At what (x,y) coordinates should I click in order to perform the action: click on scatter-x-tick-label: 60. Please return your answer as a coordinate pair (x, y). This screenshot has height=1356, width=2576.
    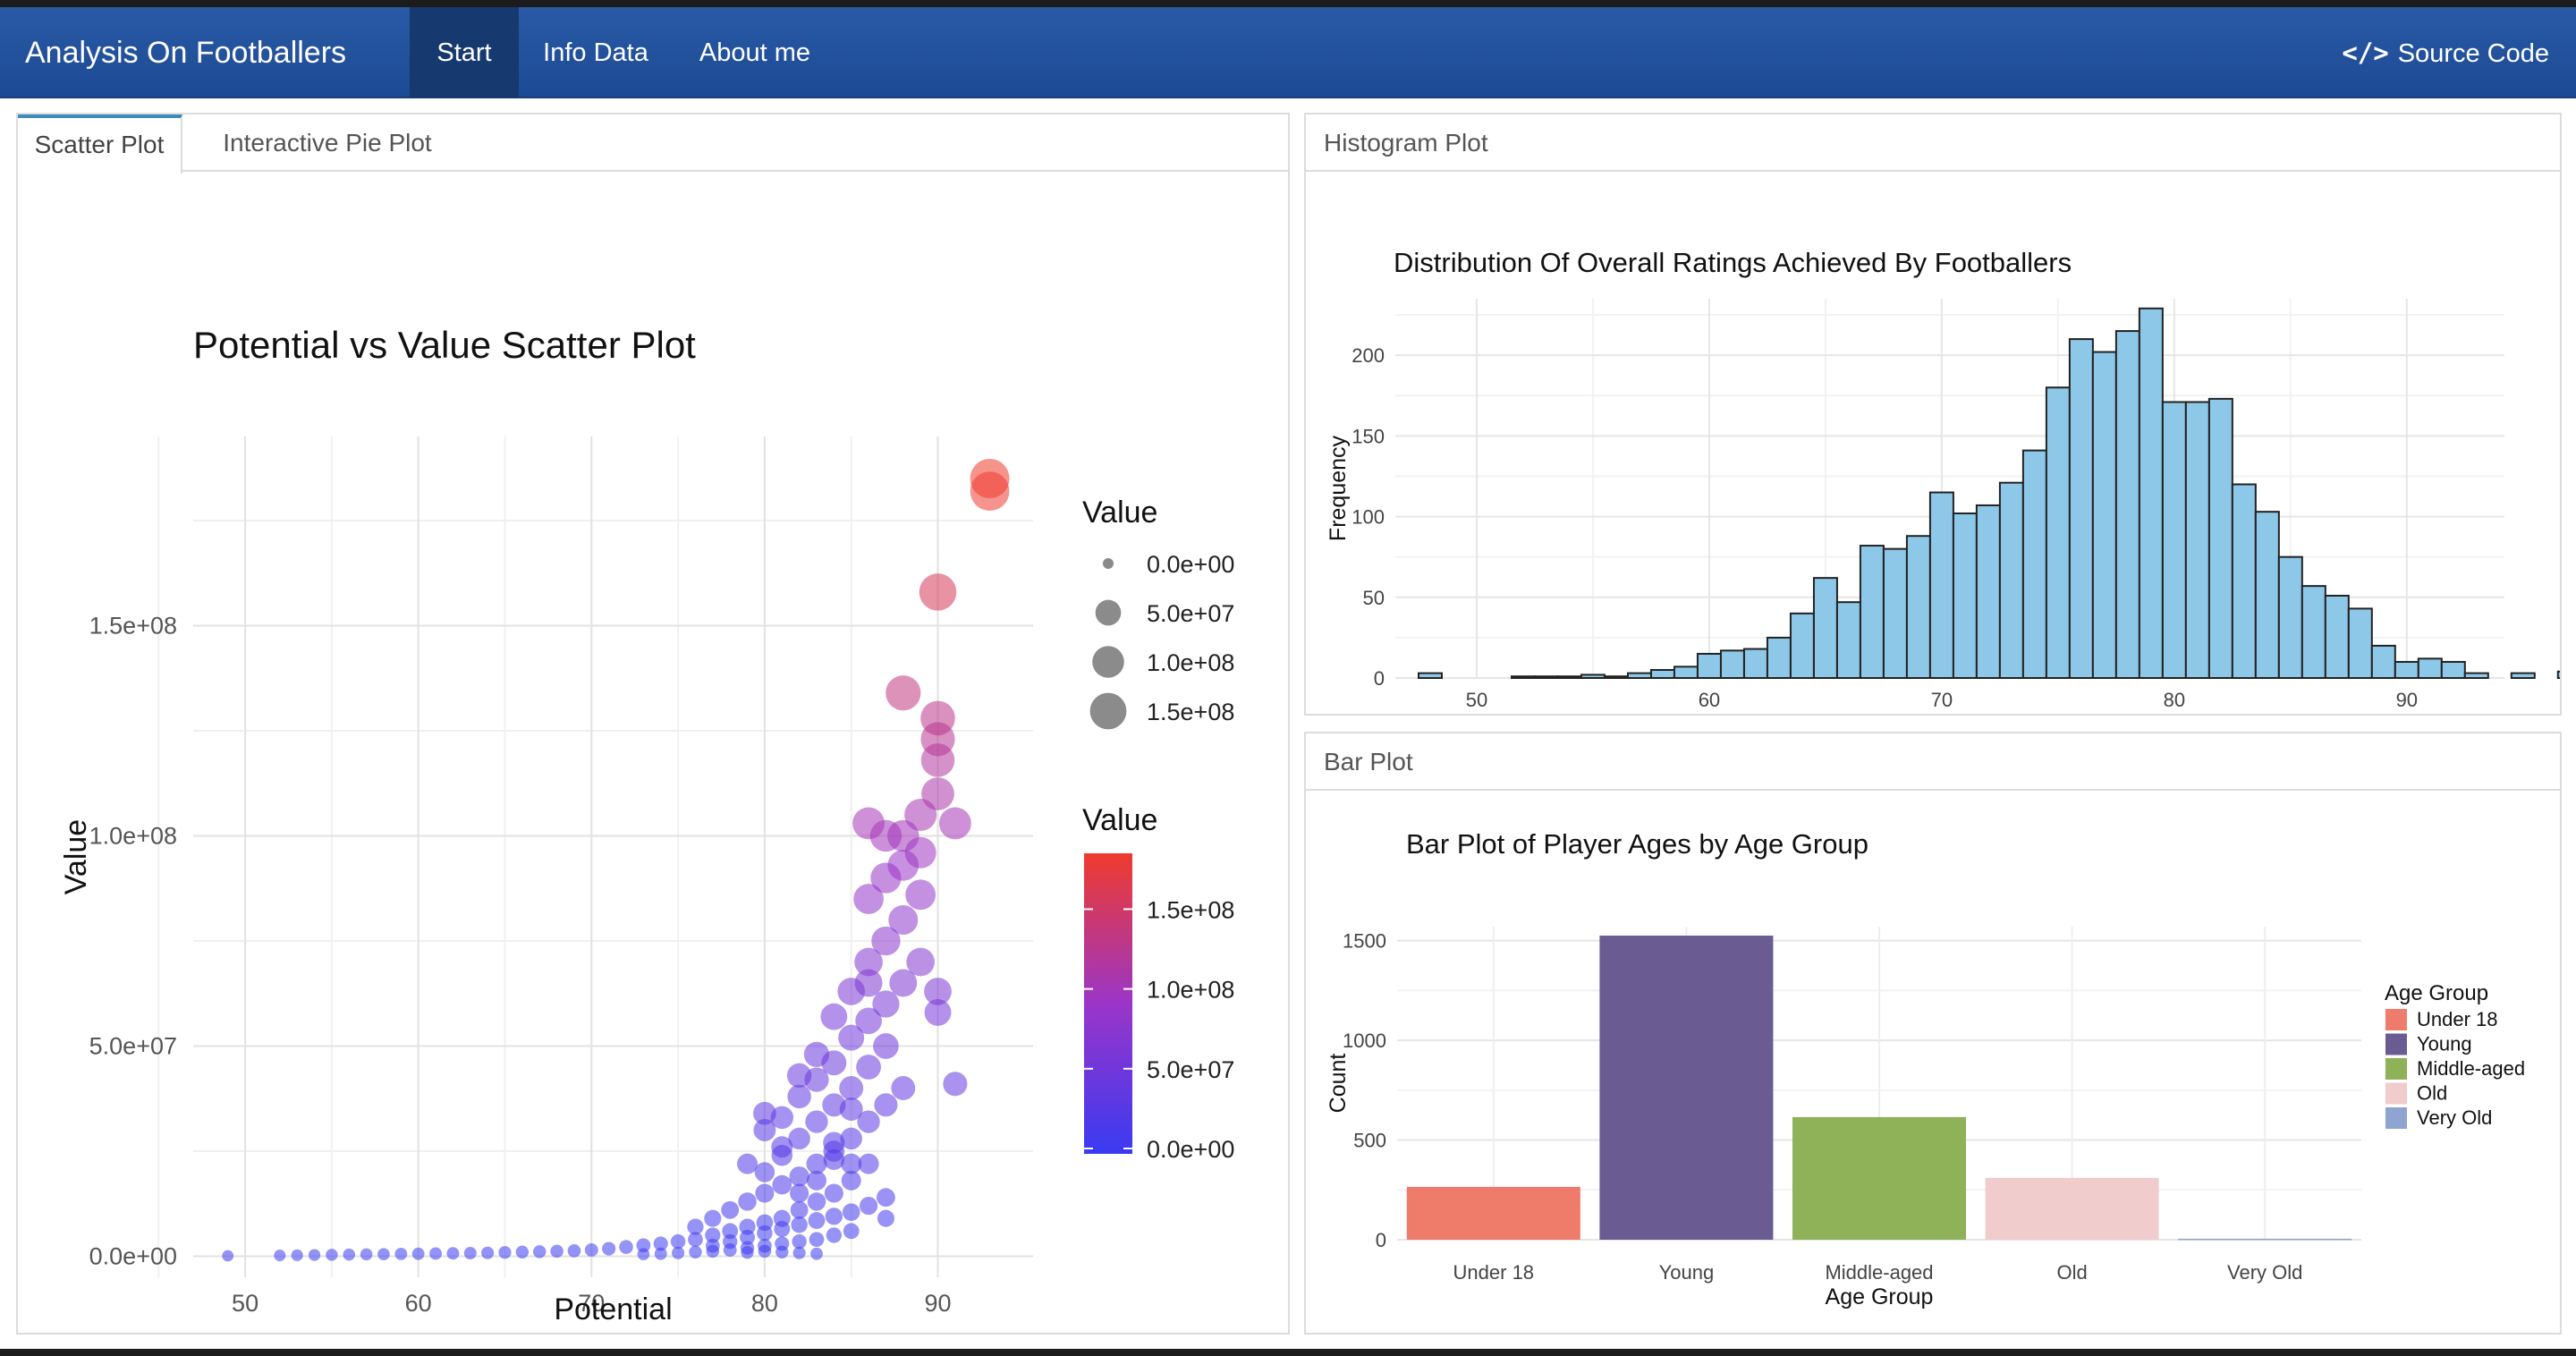
    Looking at the image, I should click on (418, 1303).